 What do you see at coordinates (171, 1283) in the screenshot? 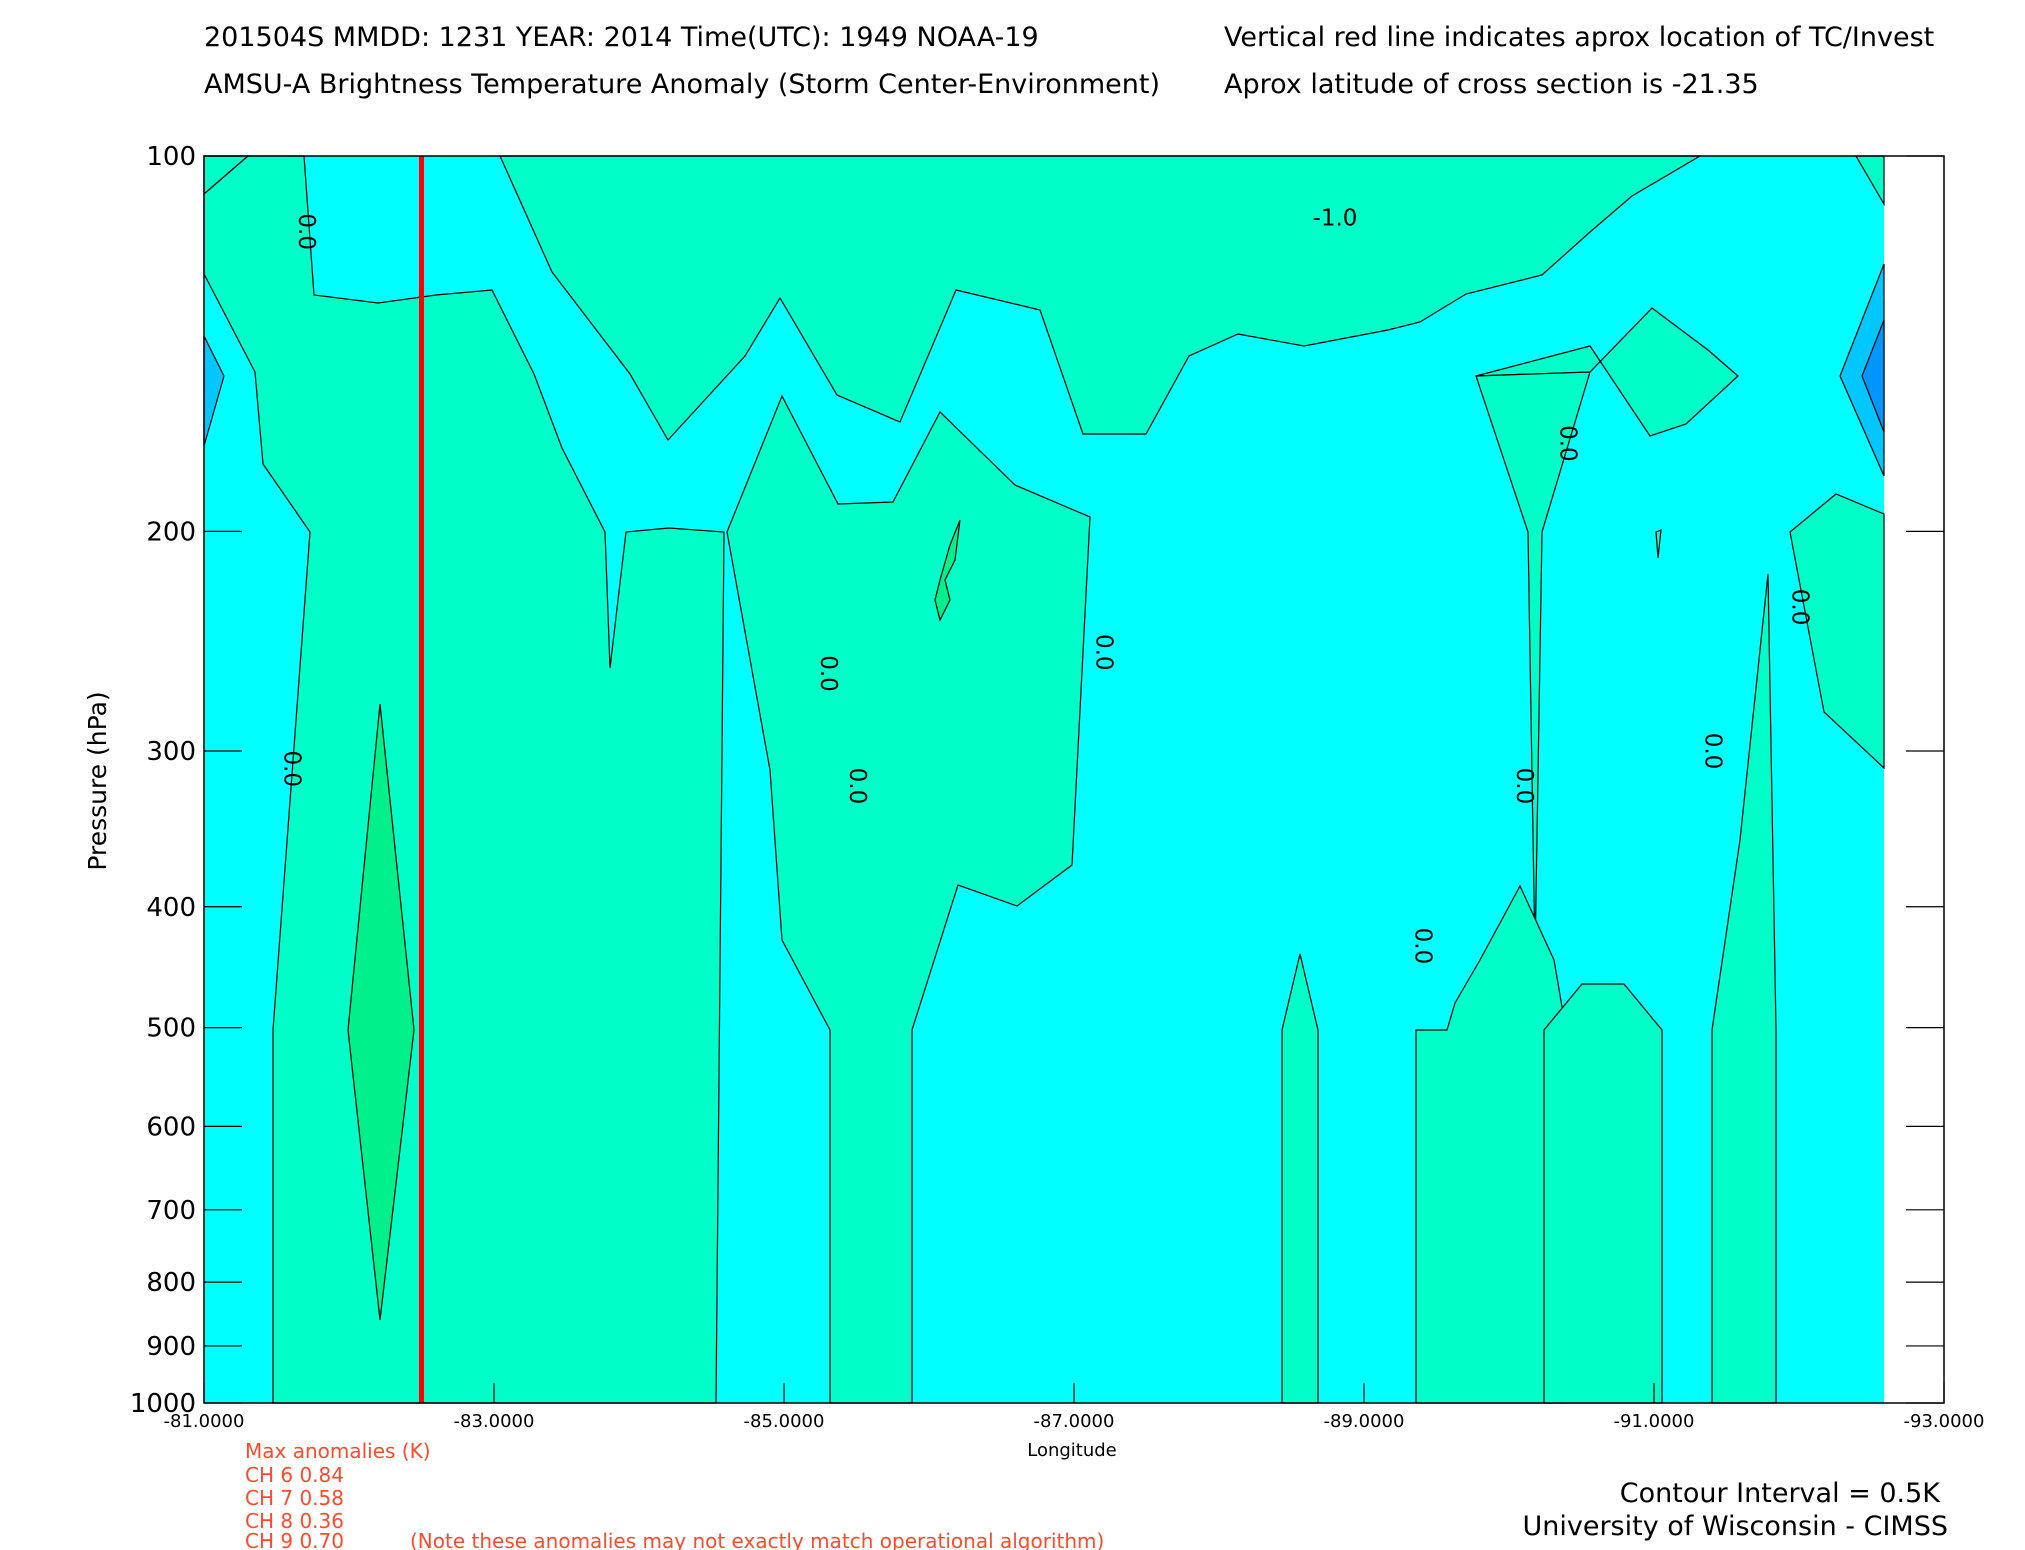
I see `y-tick-label: 800` at bounding box center [171, 1283].